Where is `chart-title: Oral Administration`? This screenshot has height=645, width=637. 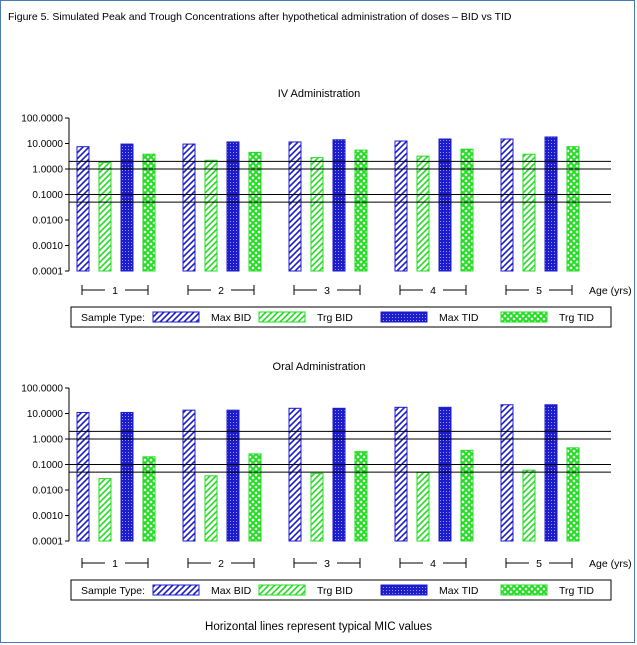
chart-title: Oral Administration is located at coordinates (319, 367).